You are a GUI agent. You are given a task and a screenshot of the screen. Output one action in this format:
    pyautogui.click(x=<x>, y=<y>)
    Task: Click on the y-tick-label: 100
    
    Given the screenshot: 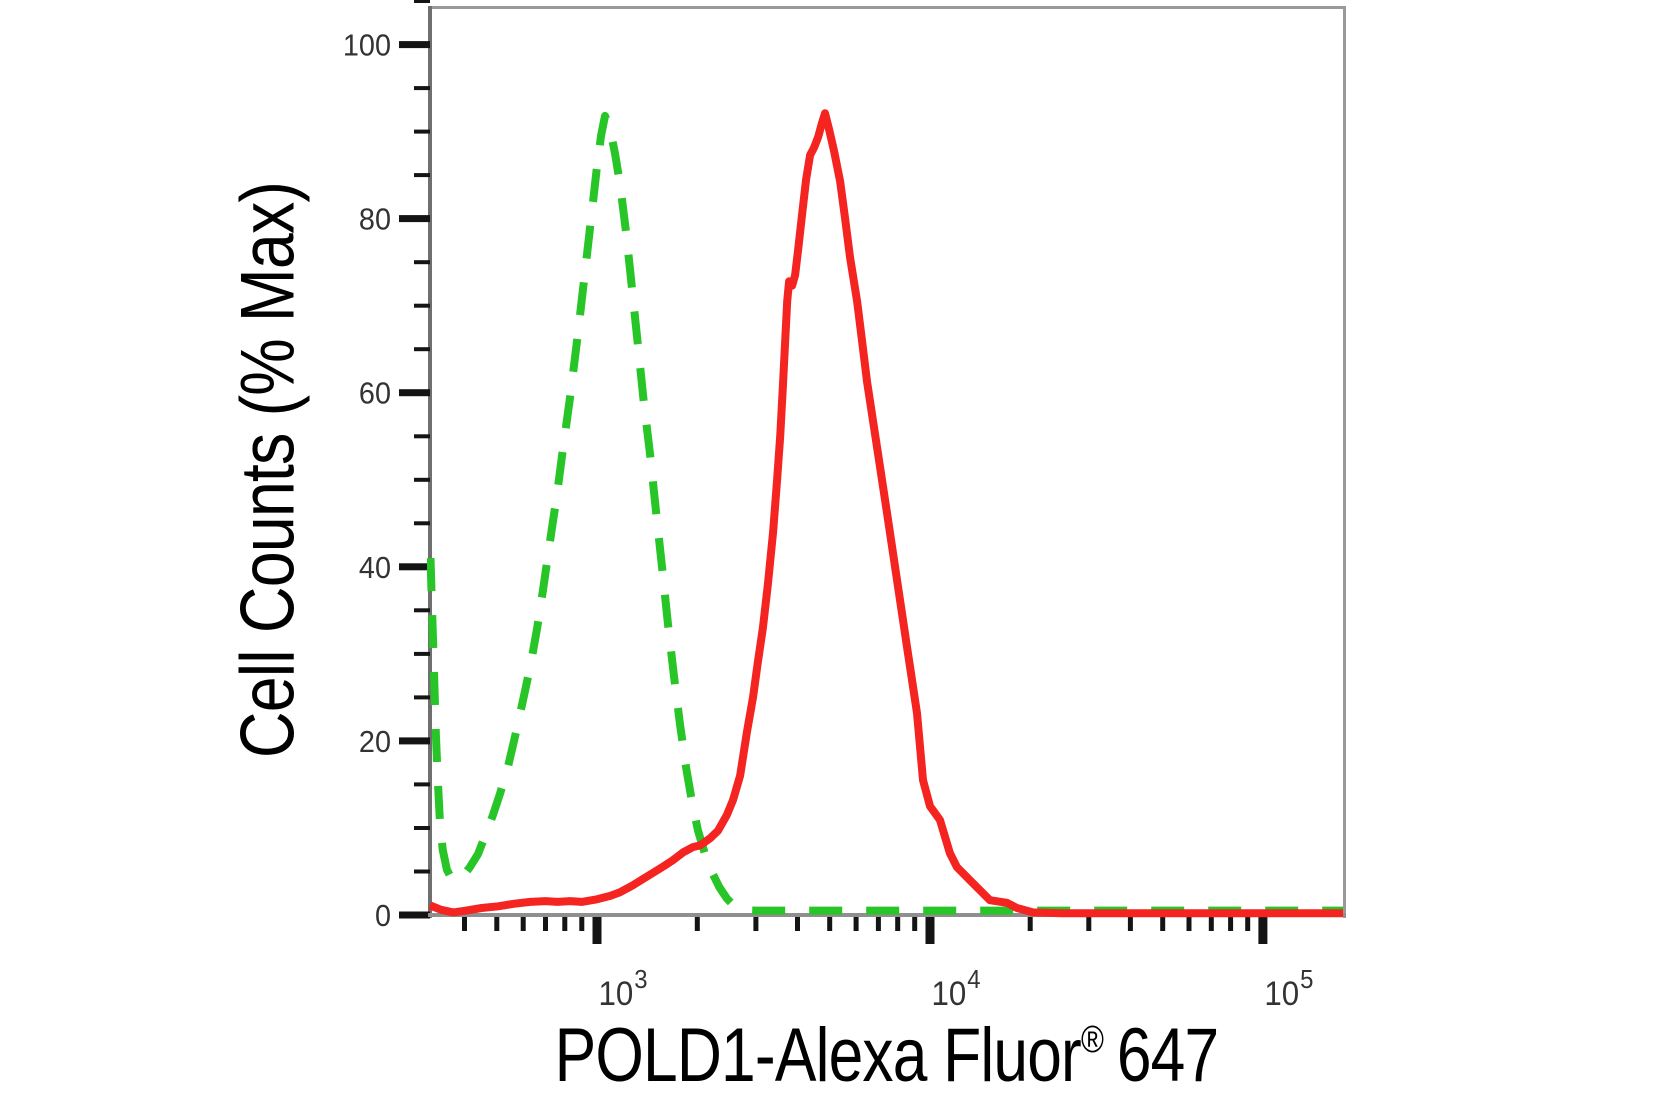 What is the action you would take?
    pyautogui.click(x=367, y=46)
    